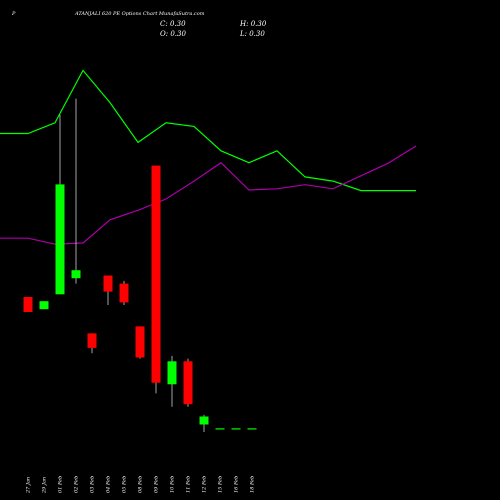  I want to click on x-tick-label: 11 Feb, so click(189, 484).